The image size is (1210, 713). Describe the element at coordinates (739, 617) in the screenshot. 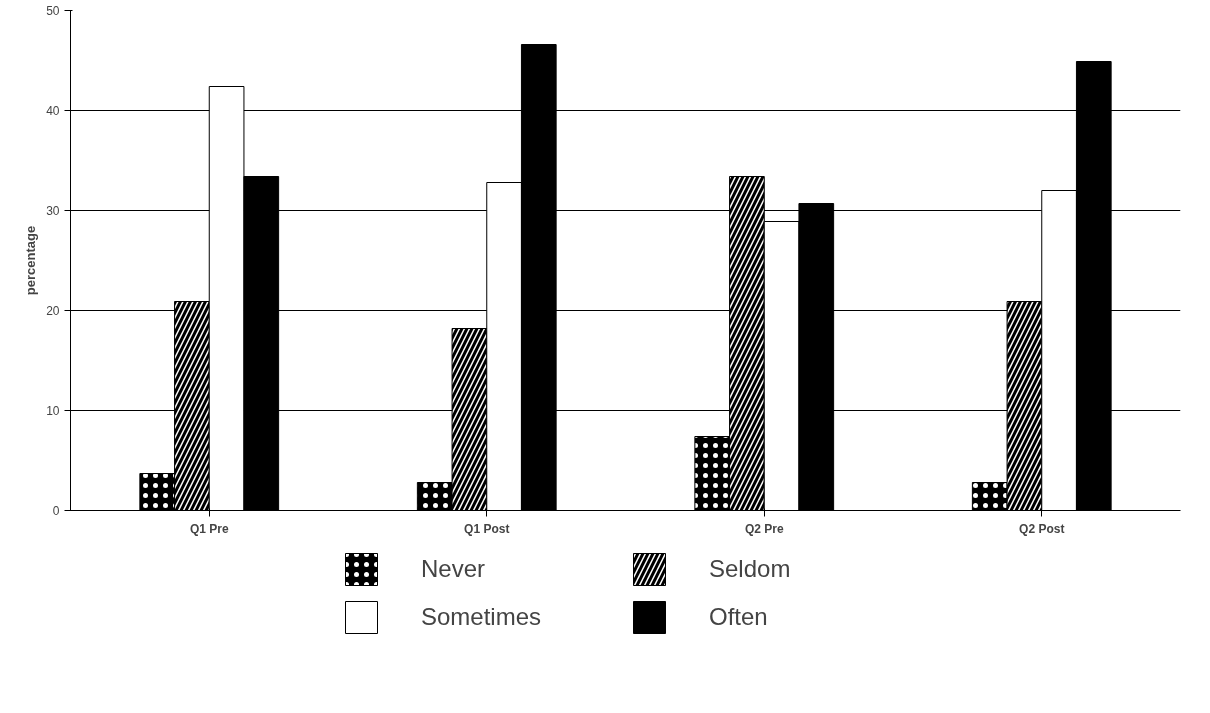

I see `legend-label: Often` at that location.